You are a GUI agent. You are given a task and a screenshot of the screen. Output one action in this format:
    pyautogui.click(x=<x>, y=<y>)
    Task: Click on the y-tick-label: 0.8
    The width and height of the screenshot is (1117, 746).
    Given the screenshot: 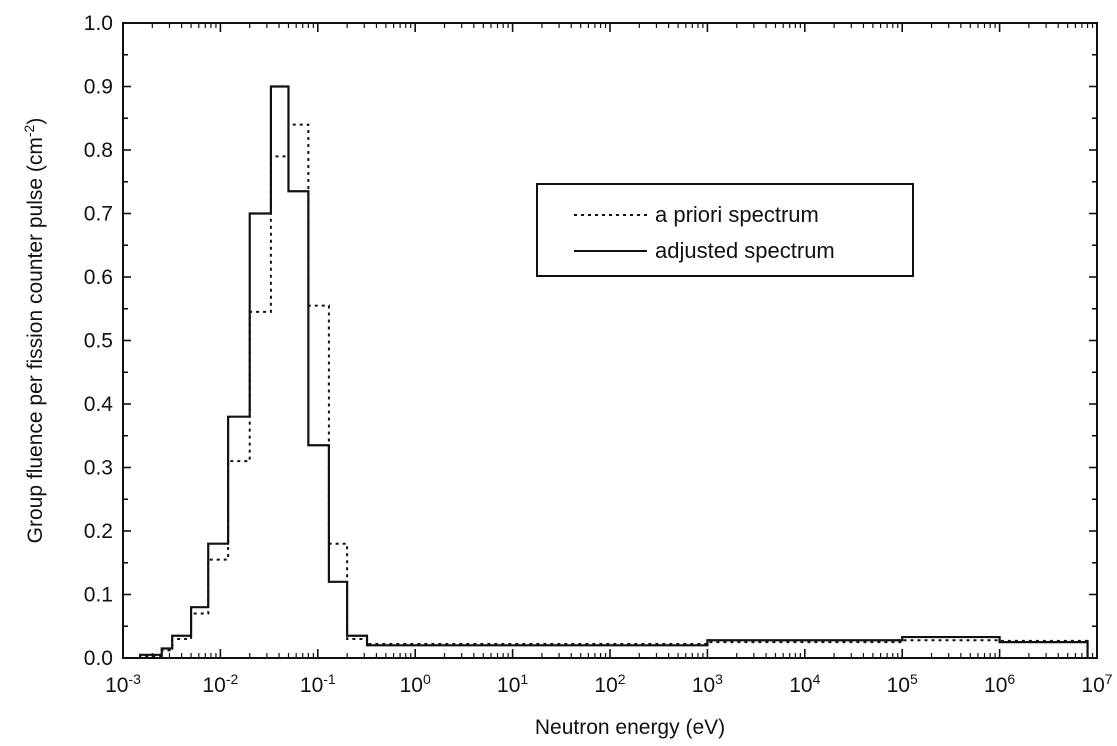 What is the action you would take?
    pyautogui.click(x=98, y=150)
    